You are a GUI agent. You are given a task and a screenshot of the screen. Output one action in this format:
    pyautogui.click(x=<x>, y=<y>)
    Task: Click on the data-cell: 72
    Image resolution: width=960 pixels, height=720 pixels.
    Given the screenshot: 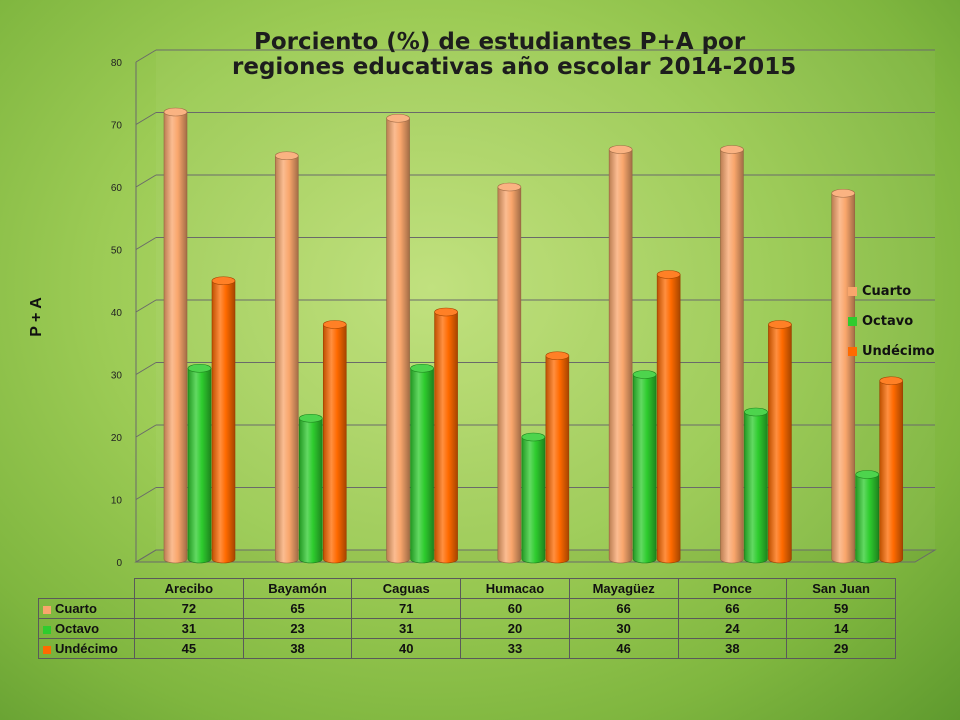 What is the action you would take?
    pyautogui.click(x=189, y=608)
    